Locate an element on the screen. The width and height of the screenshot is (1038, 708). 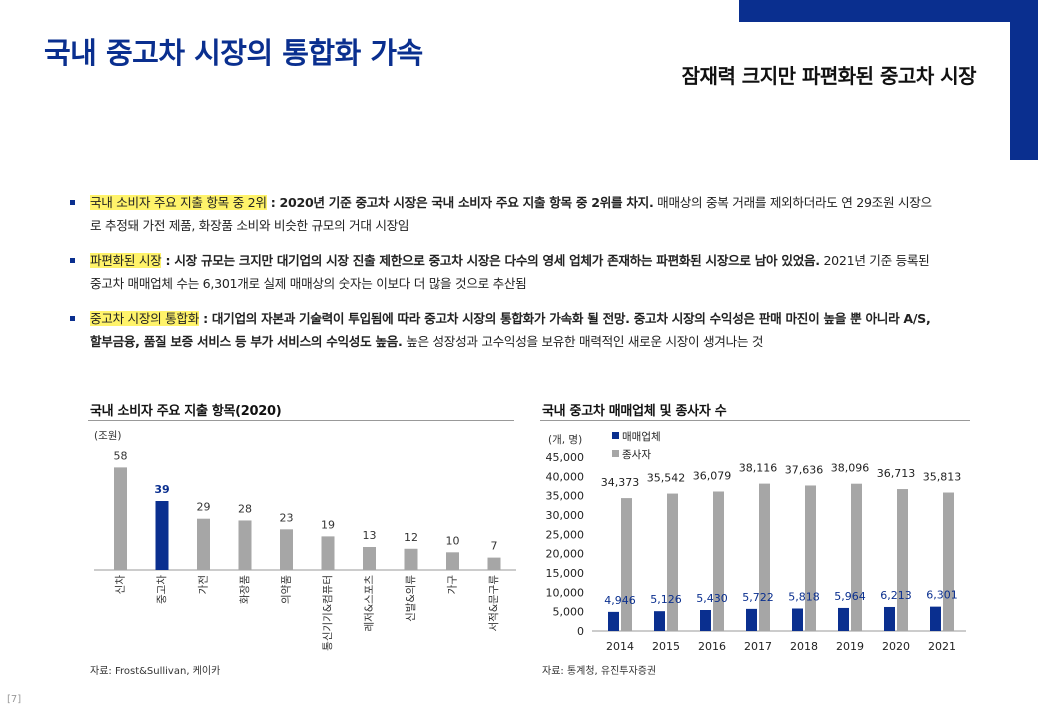
x-tick-label: 2014 is located at coordinates (620, 646).